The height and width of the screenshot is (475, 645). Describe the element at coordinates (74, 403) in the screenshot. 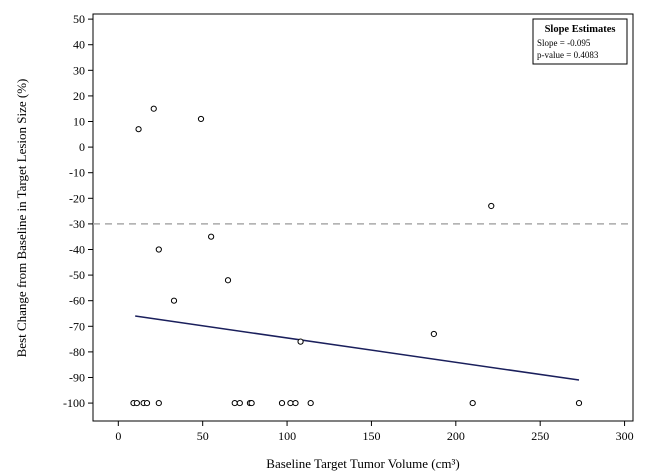

I see `y-tick-label: -100` at that location.